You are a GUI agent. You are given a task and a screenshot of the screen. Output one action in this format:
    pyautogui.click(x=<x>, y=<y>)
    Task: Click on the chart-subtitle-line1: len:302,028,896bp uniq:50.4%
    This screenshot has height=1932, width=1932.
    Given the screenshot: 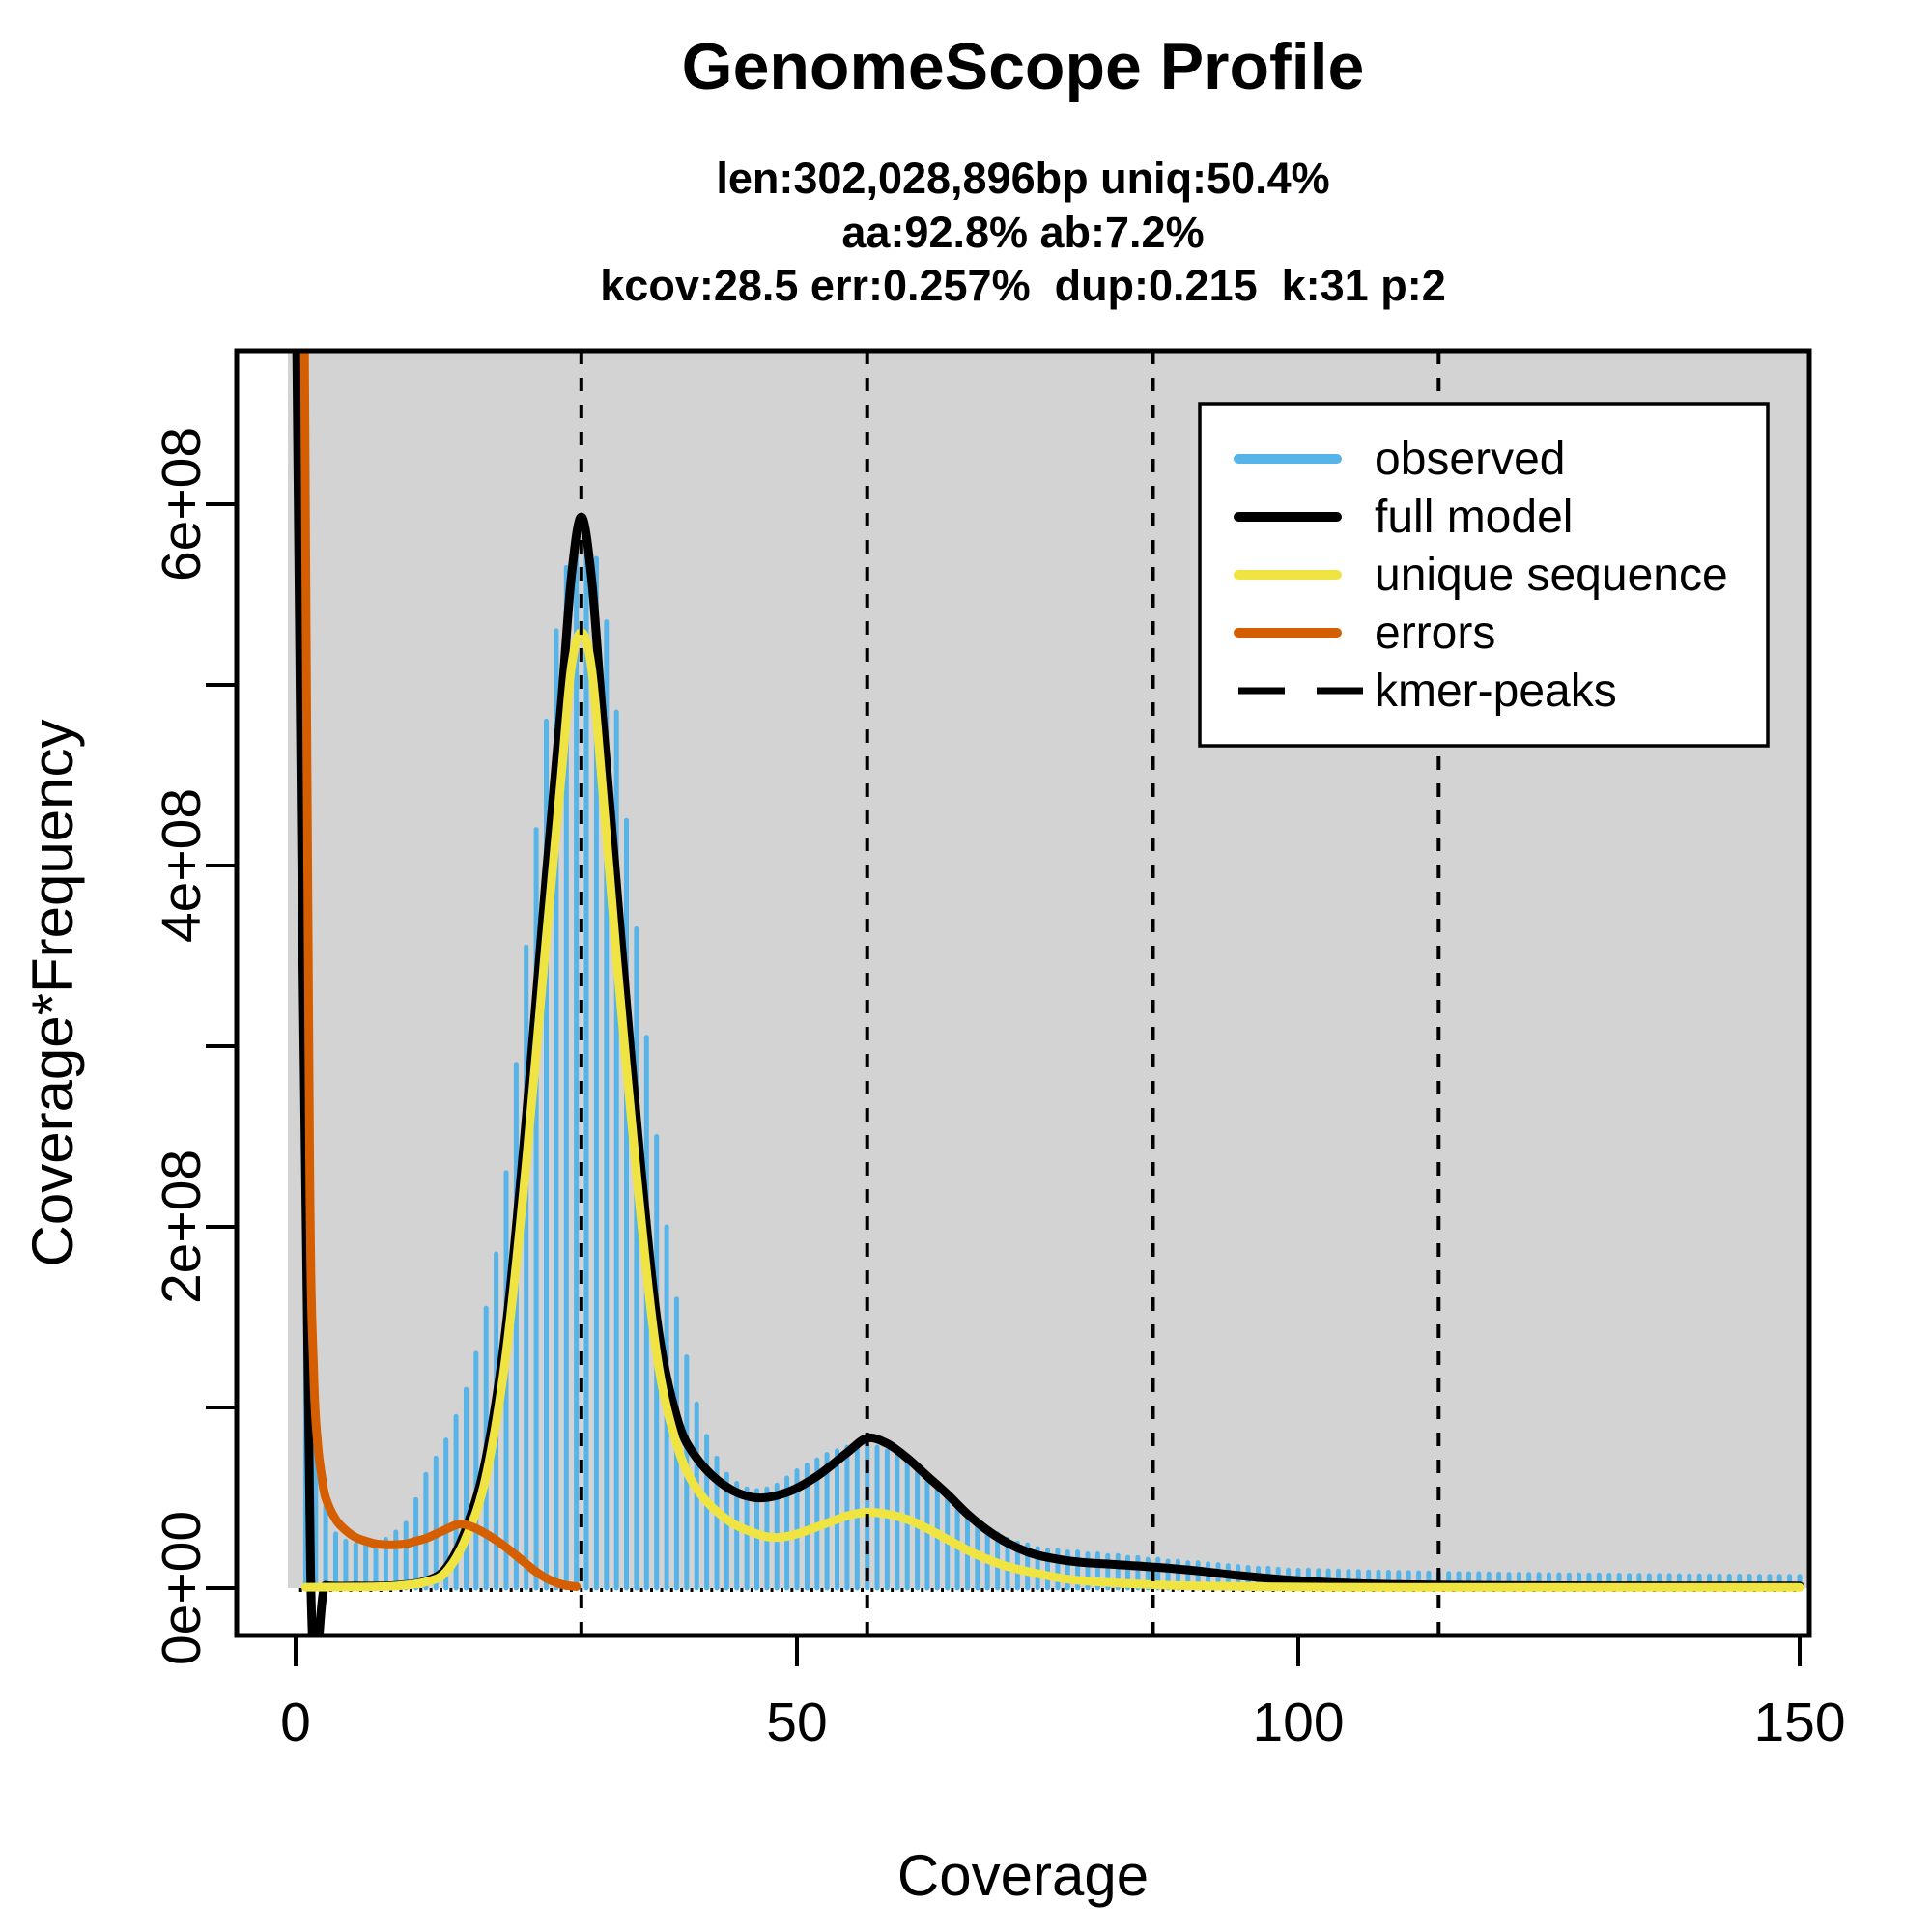 What is the action you would take?
    pyautogui.click(x=1022, y=178)
    